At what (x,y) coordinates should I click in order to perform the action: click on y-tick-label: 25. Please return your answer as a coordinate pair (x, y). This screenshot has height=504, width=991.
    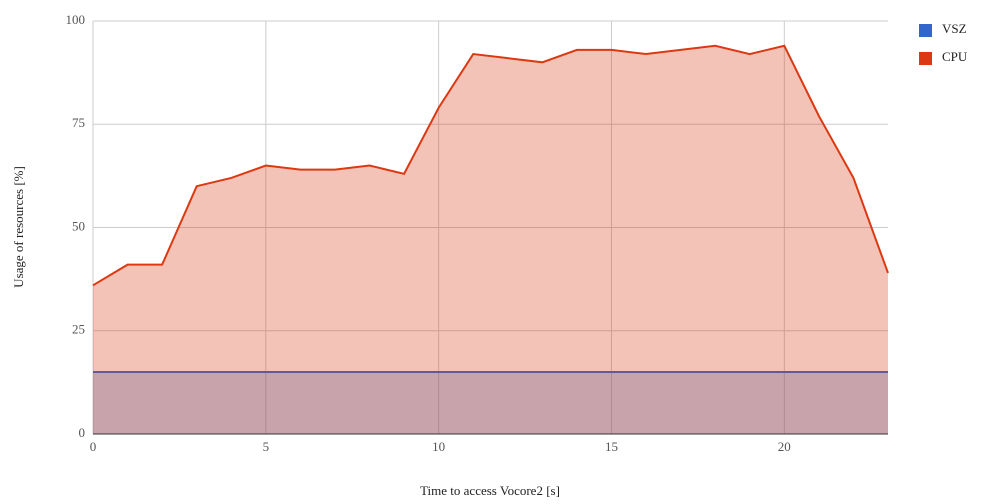
    Looking at the image, I should click on (78, 329).